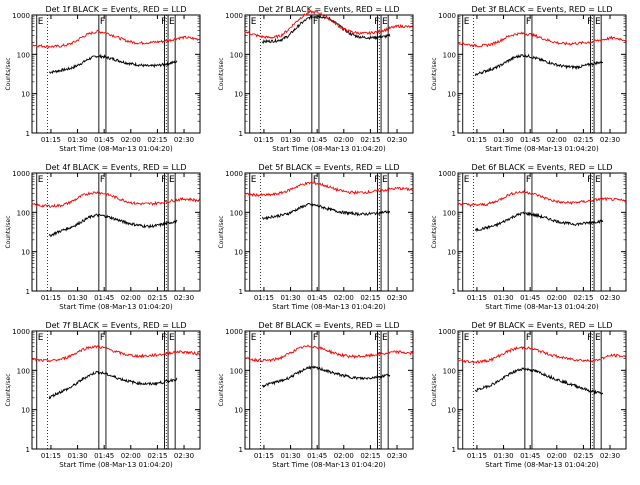 This screenshot has width=640, height=485. Describe the element at coordinates (115, 167) in the screenshot. I see `chart-title: Det 4f BLACK = Events, RED = LLD` at that location.